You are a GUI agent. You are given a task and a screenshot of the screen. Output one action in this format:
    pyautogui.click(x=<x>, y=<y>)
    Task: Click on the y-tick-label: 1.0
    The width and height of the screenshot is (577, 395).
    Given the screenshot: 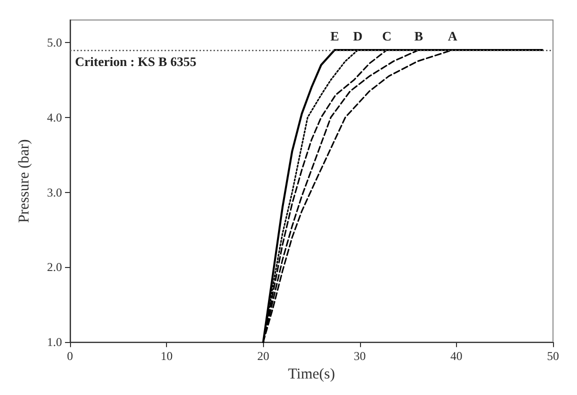 What is the action you would take?
    pyautogui.click(x=54, y=342)
    